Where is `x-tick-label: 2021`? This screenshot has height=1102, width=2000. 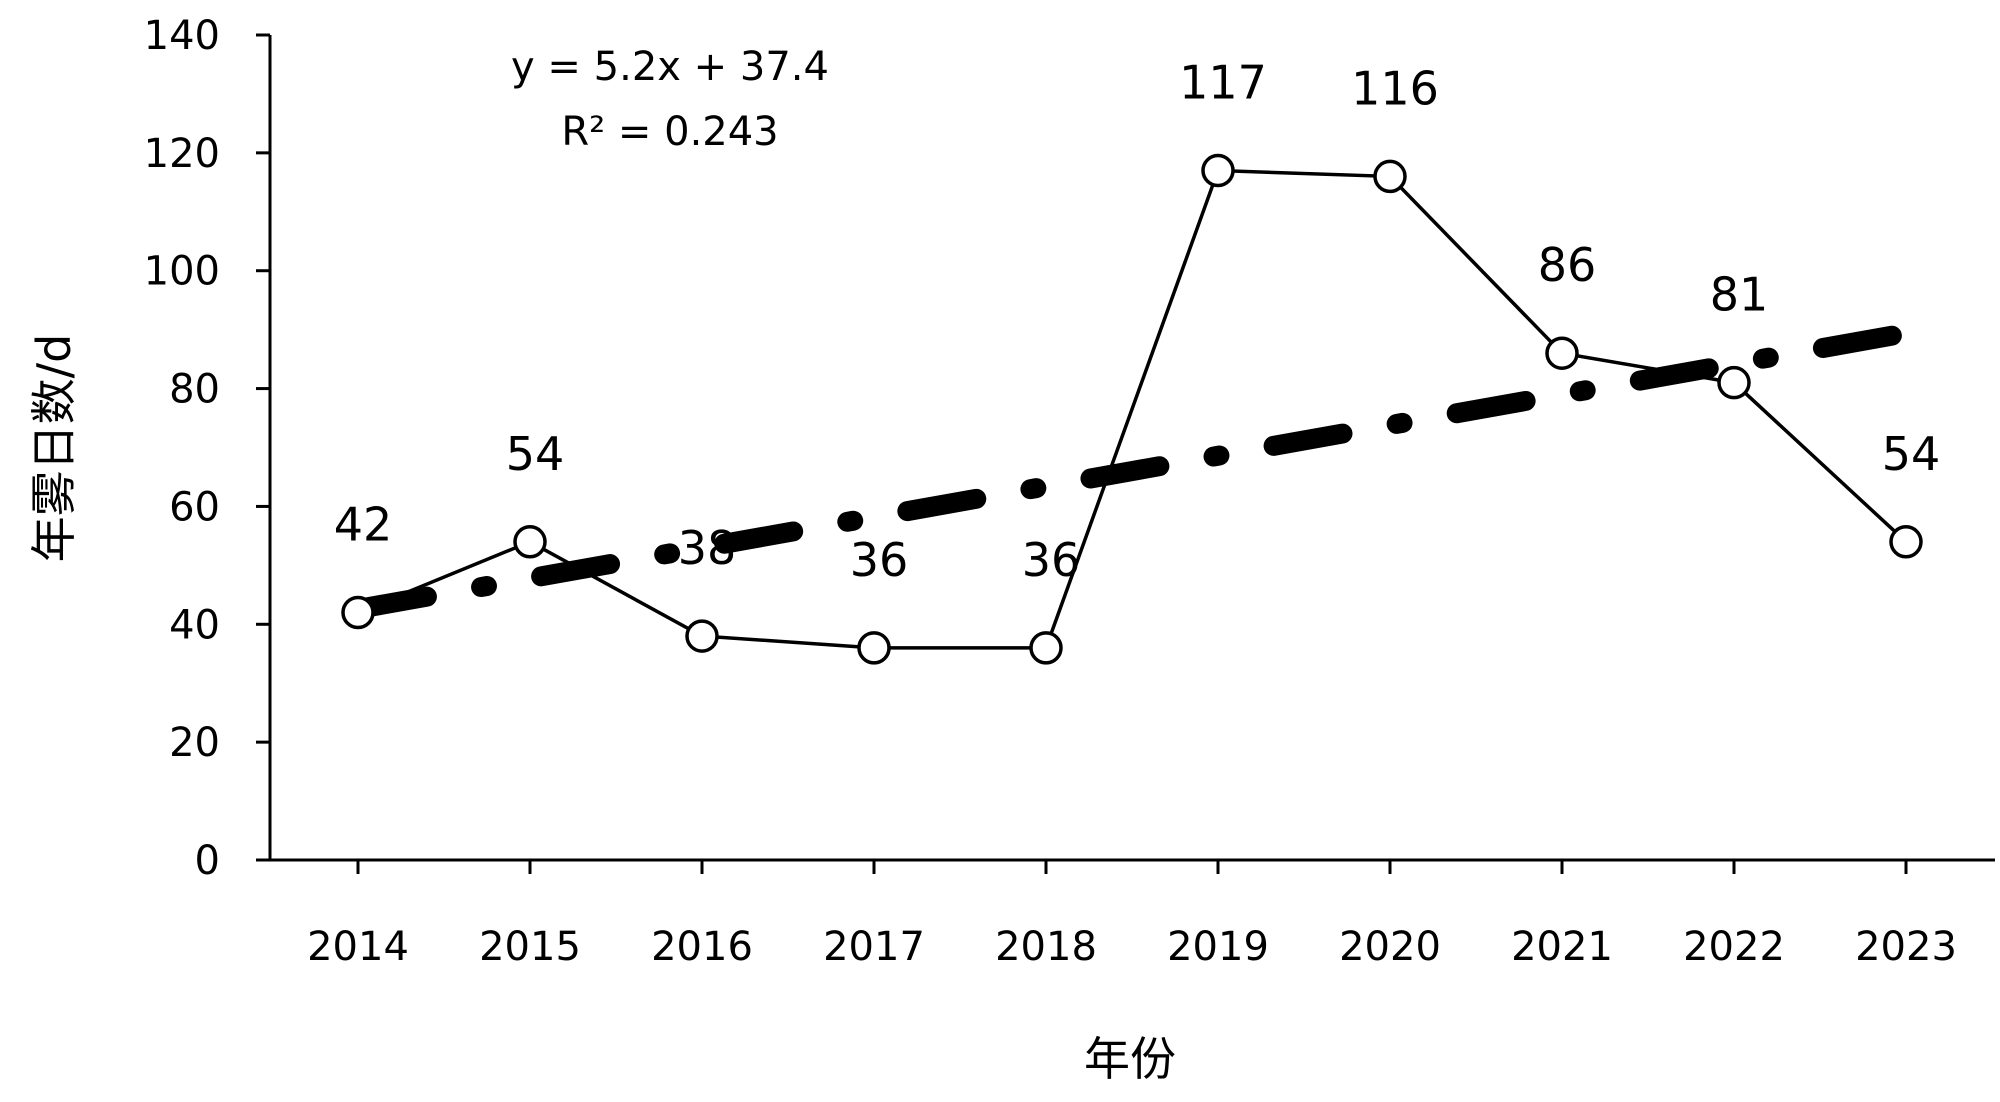
x-tick-label: 2021 is located at coordinates (1562, 947).